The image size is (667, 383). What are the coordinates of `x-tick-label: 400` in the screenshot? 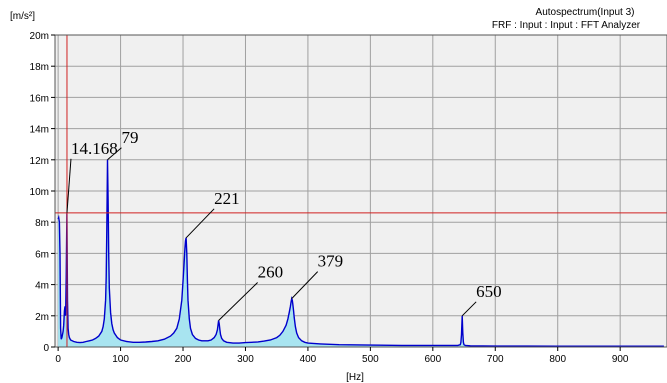 It's located at (308, 359).